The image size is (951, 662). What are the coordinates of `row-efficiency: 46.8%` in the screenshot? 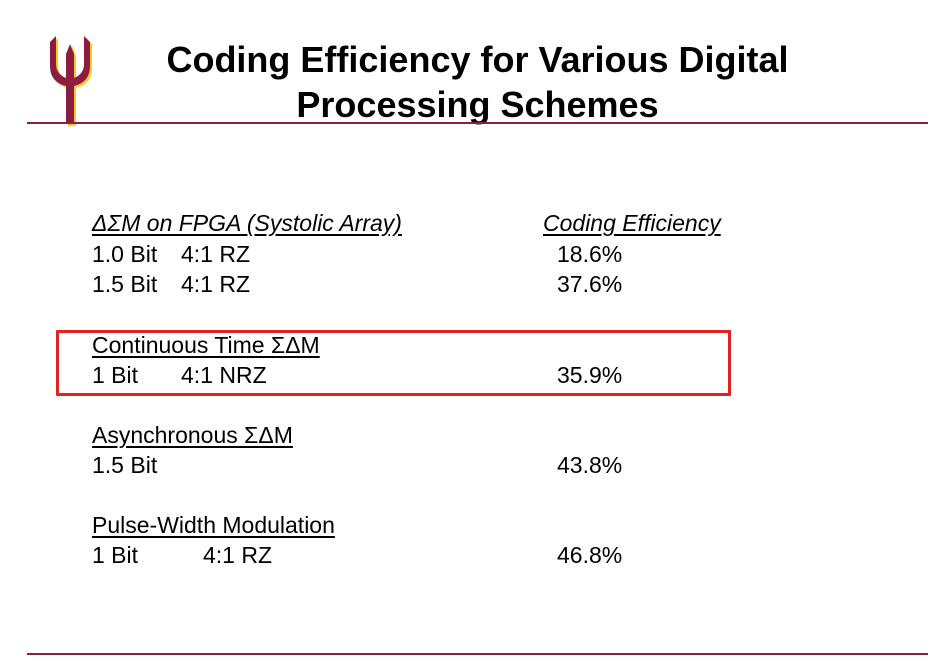 It's located at (590, 555).